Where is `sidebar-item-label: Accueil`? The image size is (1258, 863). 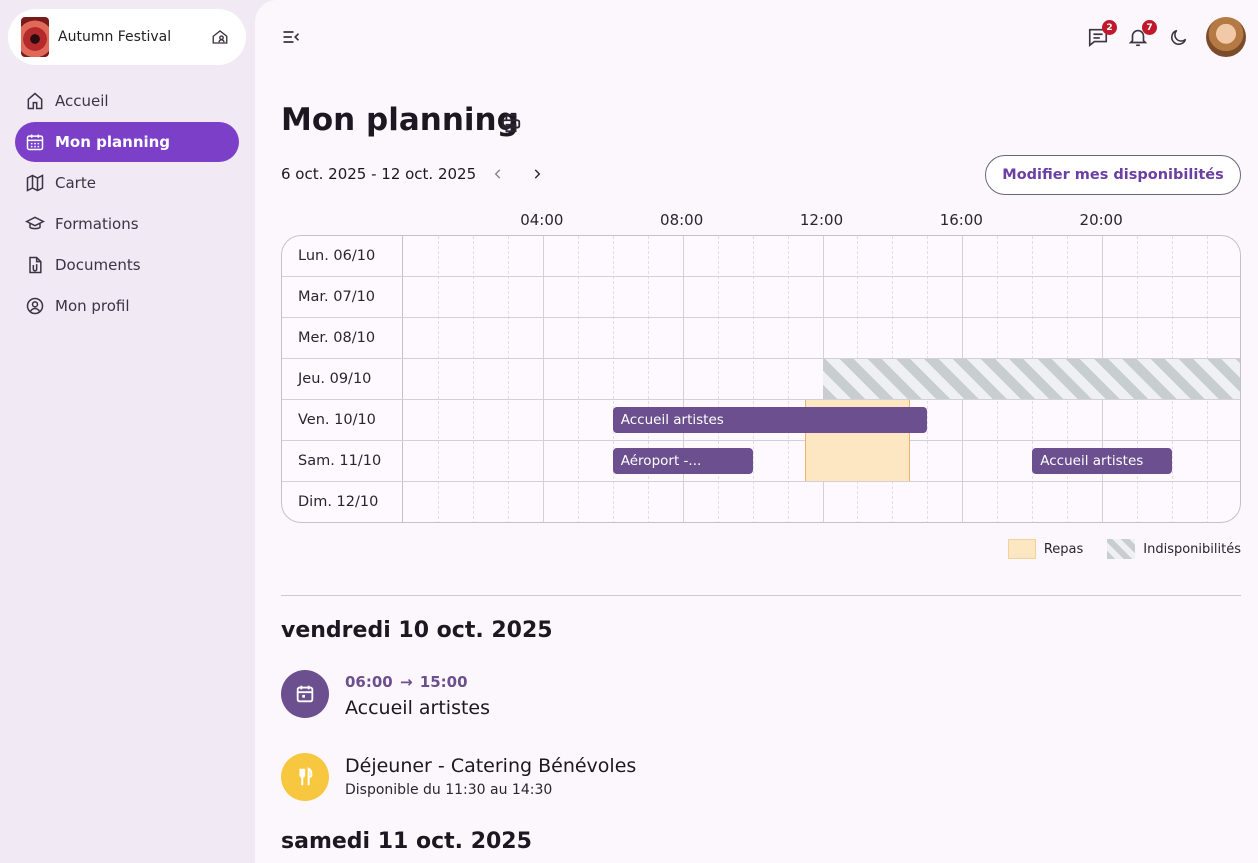
sidebar-item-label: Accueil is located at coordinates (82, 101).